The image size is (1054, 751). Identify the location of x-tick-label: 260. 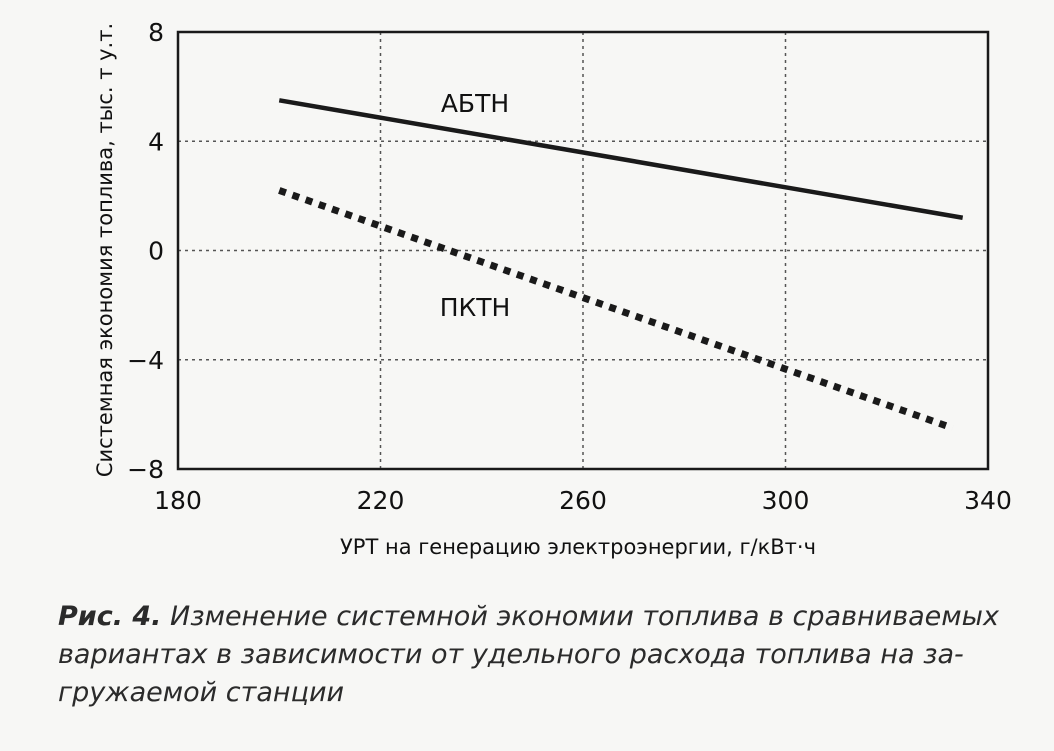
(583, 500).